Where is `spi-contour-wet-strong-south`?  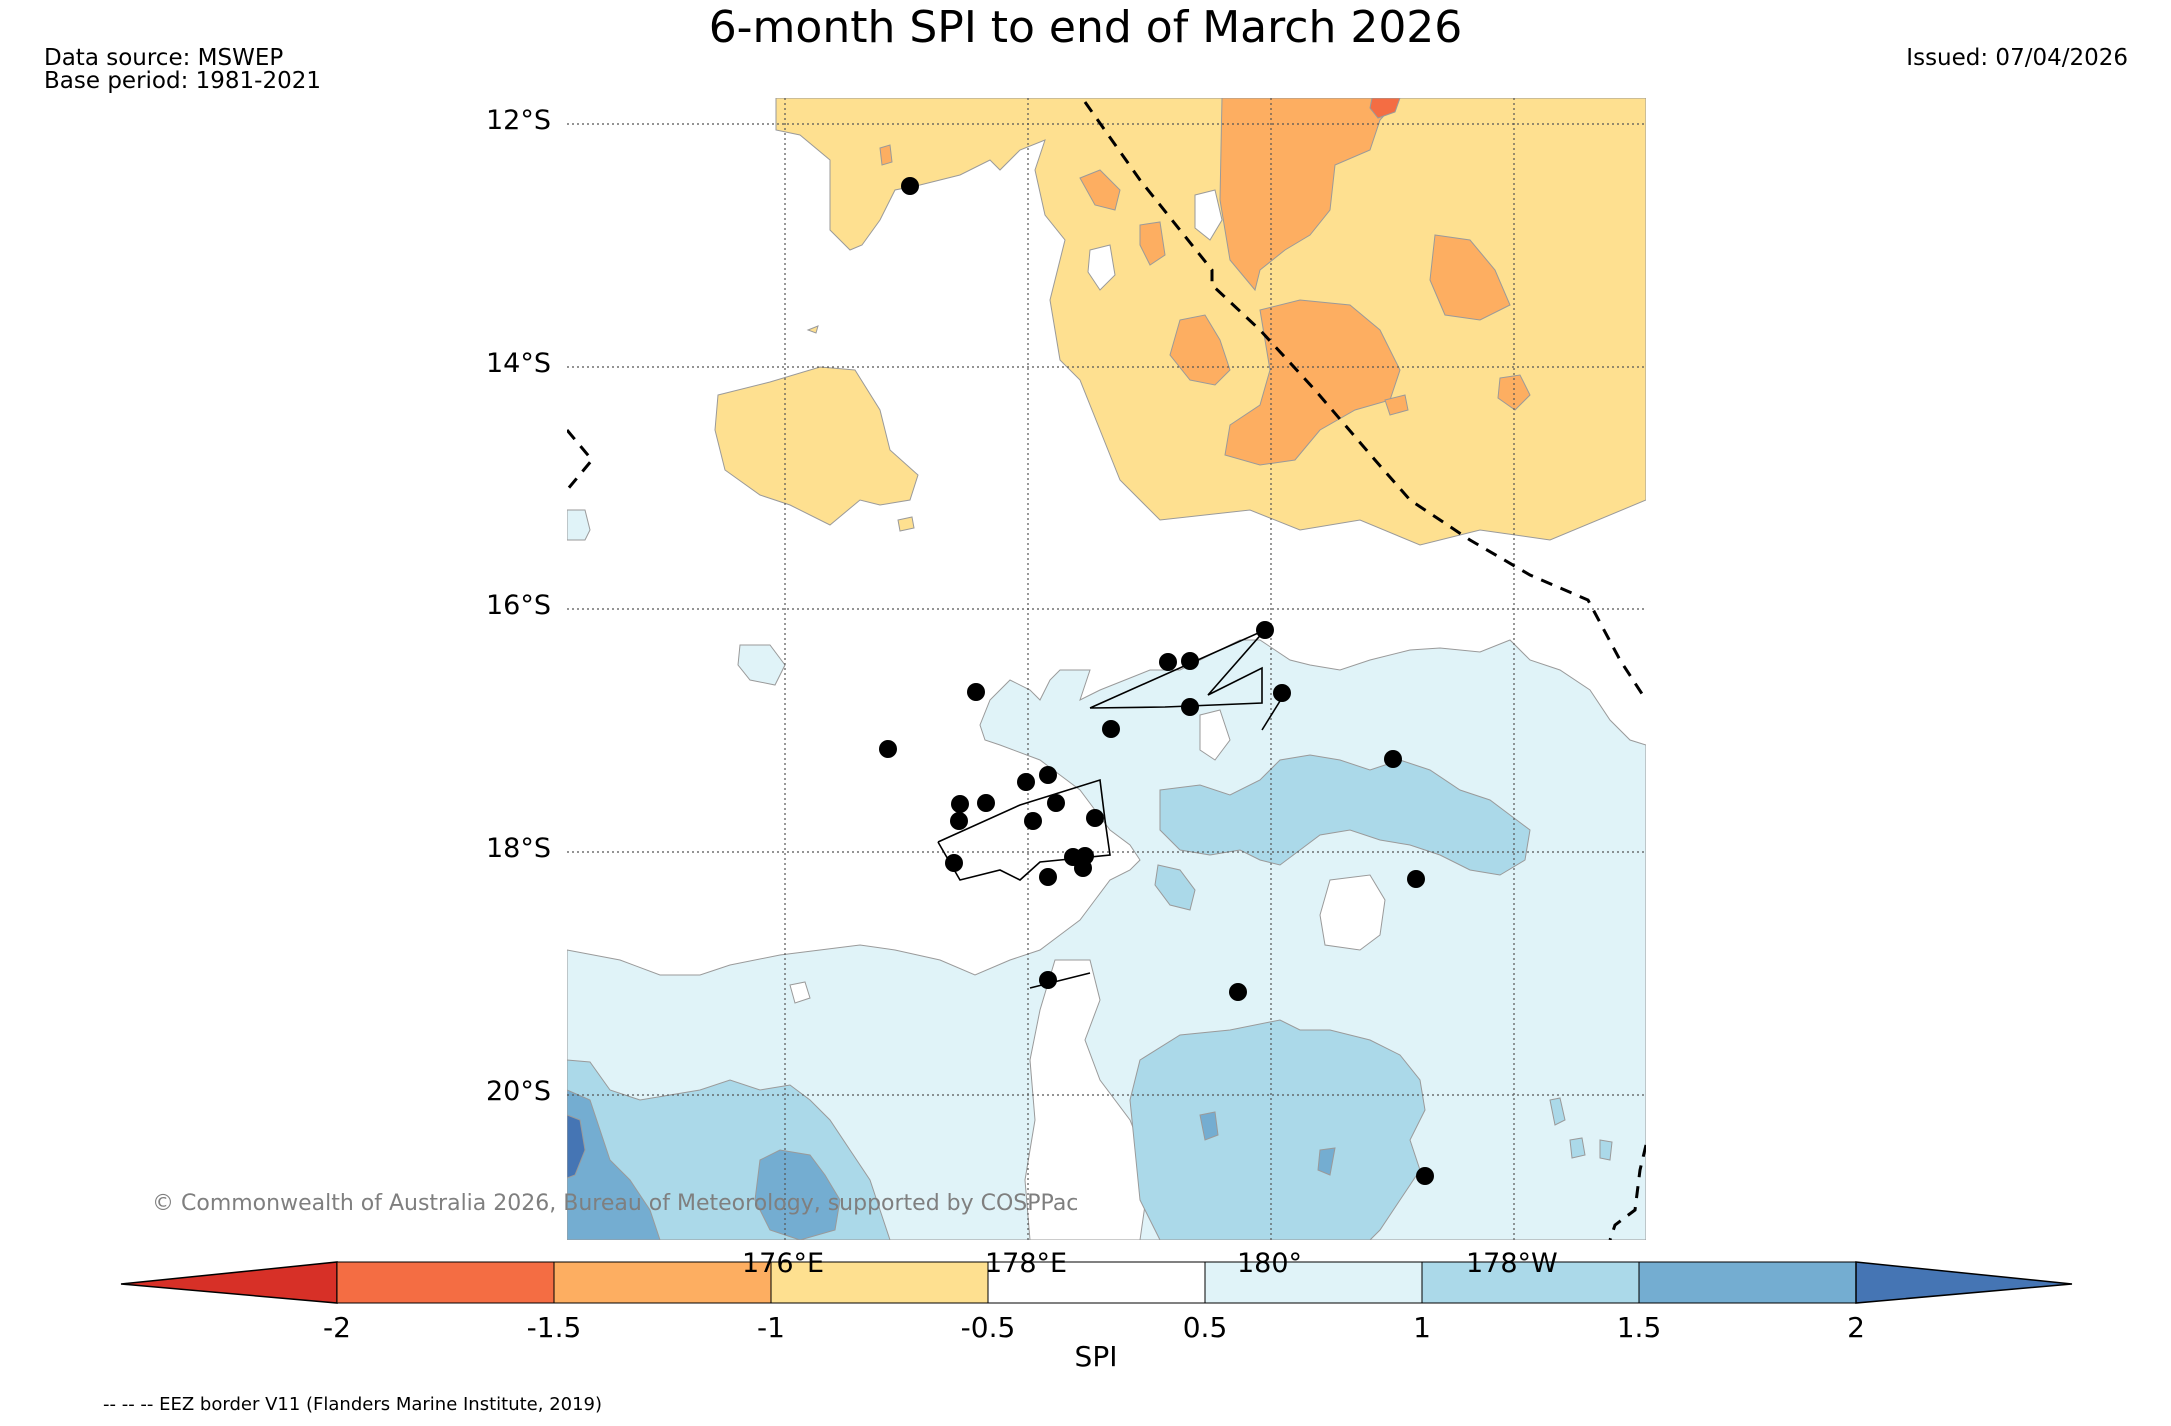
spi-contour-wet-strong-south is located at coordinates (1277, 1129).